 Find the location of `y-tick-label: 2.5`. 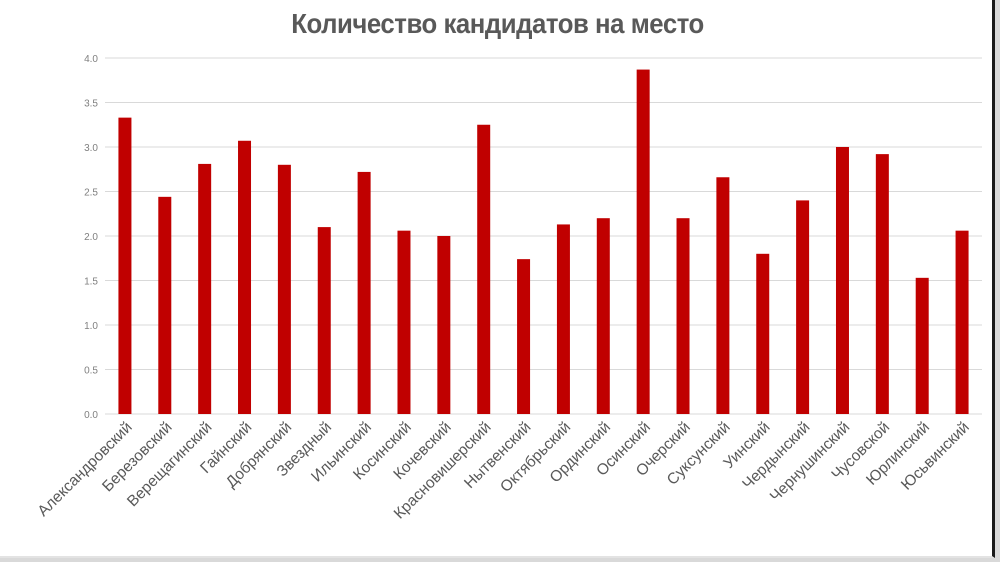

y-tick-label: 2.5 is located at coordinates (91, 193).